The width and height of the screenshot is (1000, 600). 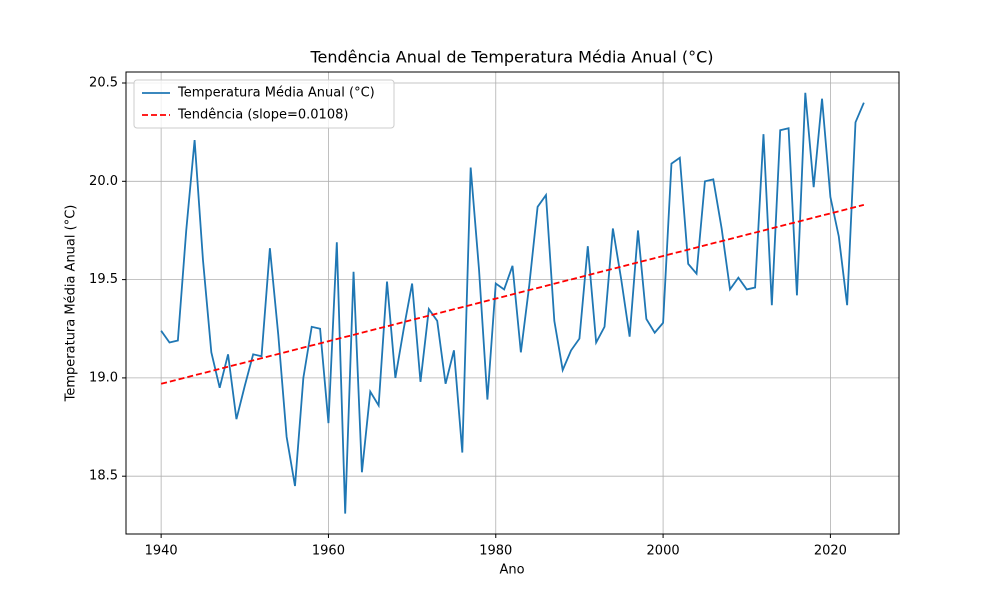 What do you see at coordinates (328, 551) in the screenshot?
I see `x-tick-label: 1960` at bounding box center [328, 551].